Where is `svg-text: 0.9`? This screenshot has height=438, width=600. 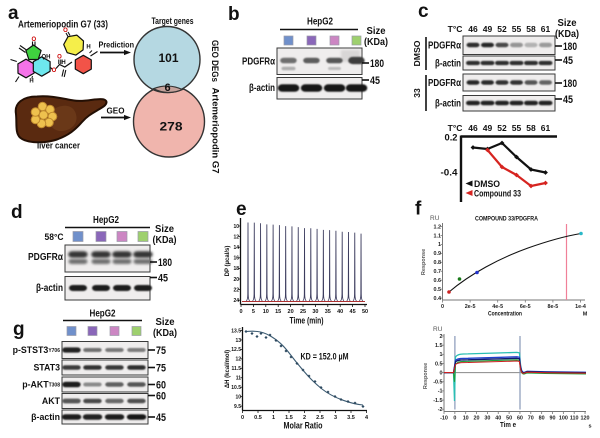
svg-text: 0.9 is located at coordinates (438, 254).